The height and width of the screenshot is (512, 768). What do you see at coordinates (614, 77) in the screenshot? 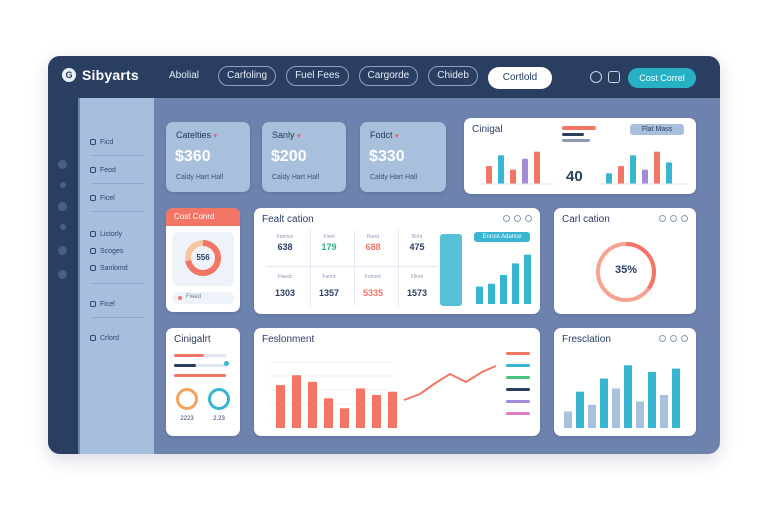
I see `calendar-icon` at bounding box center [614, 77].